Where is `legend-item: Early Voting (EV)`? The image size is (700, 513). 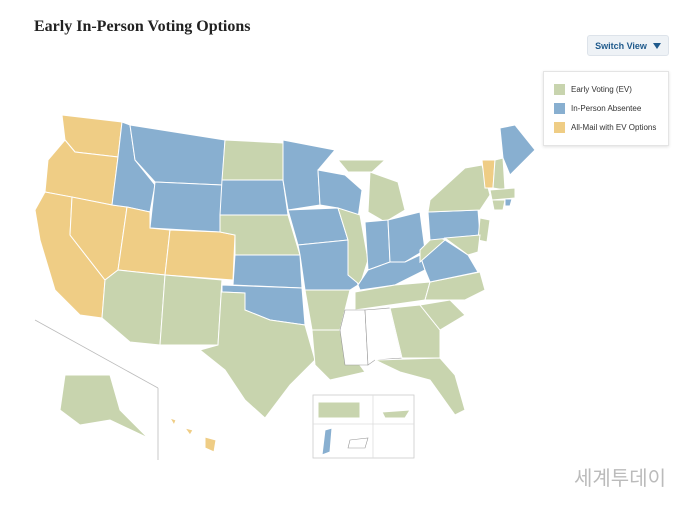
legend-item: Early Voting (EV) is located at coordinates (606, 89).